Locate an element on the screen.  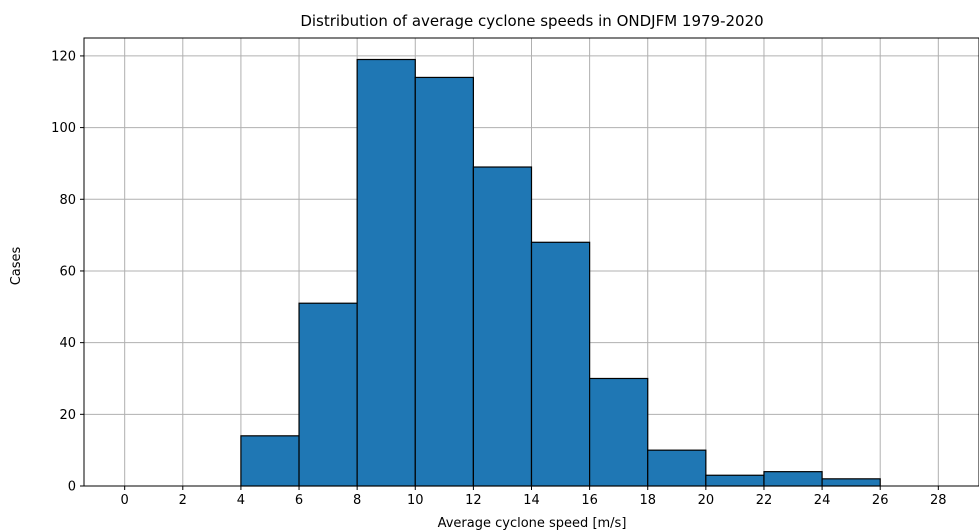
x-tick-label: 12 is located at coordinates (473, 500).